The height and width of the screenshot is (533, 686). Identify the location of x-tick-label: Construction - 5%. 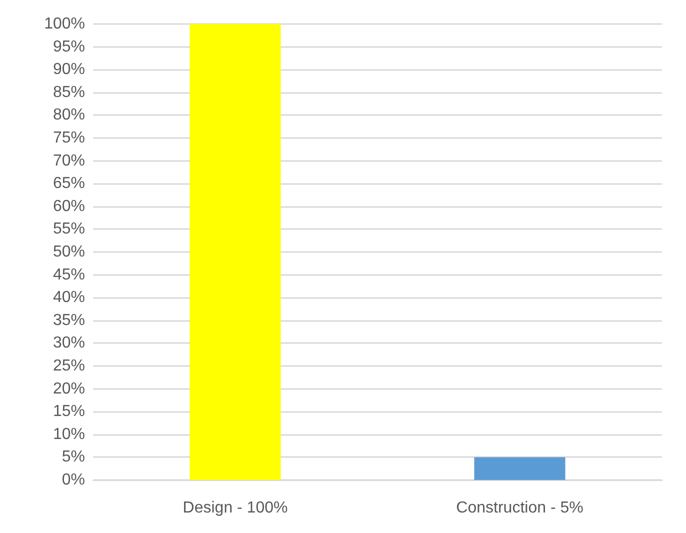
(520, 508).